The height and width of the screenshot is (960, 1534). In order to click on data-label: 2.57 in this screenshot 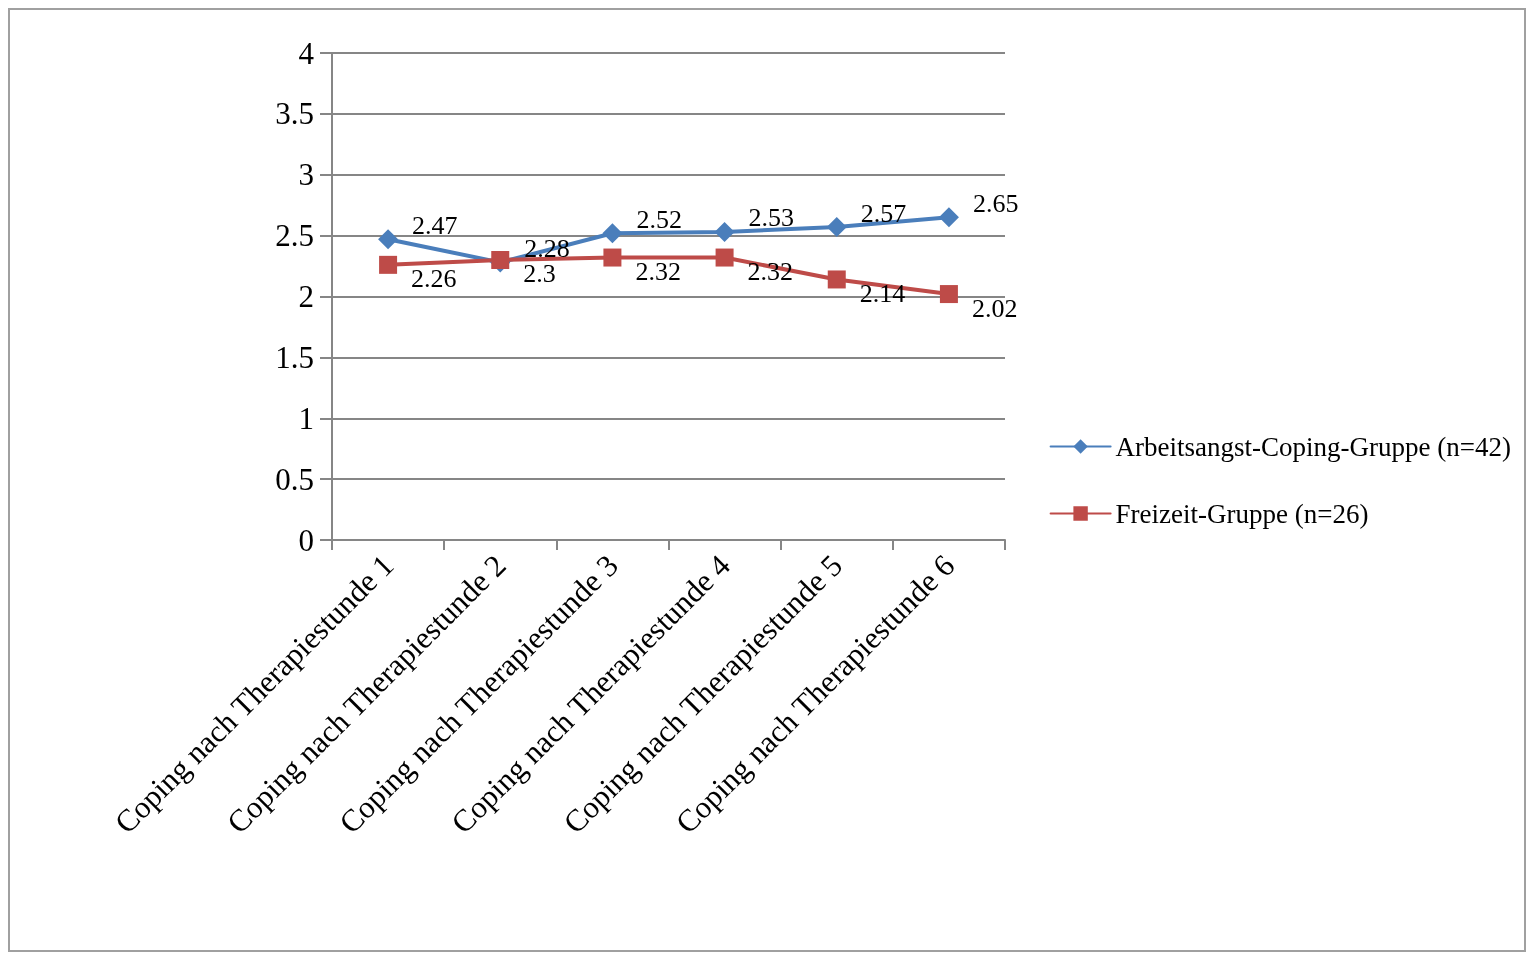, I will do `click(883, 213)`.